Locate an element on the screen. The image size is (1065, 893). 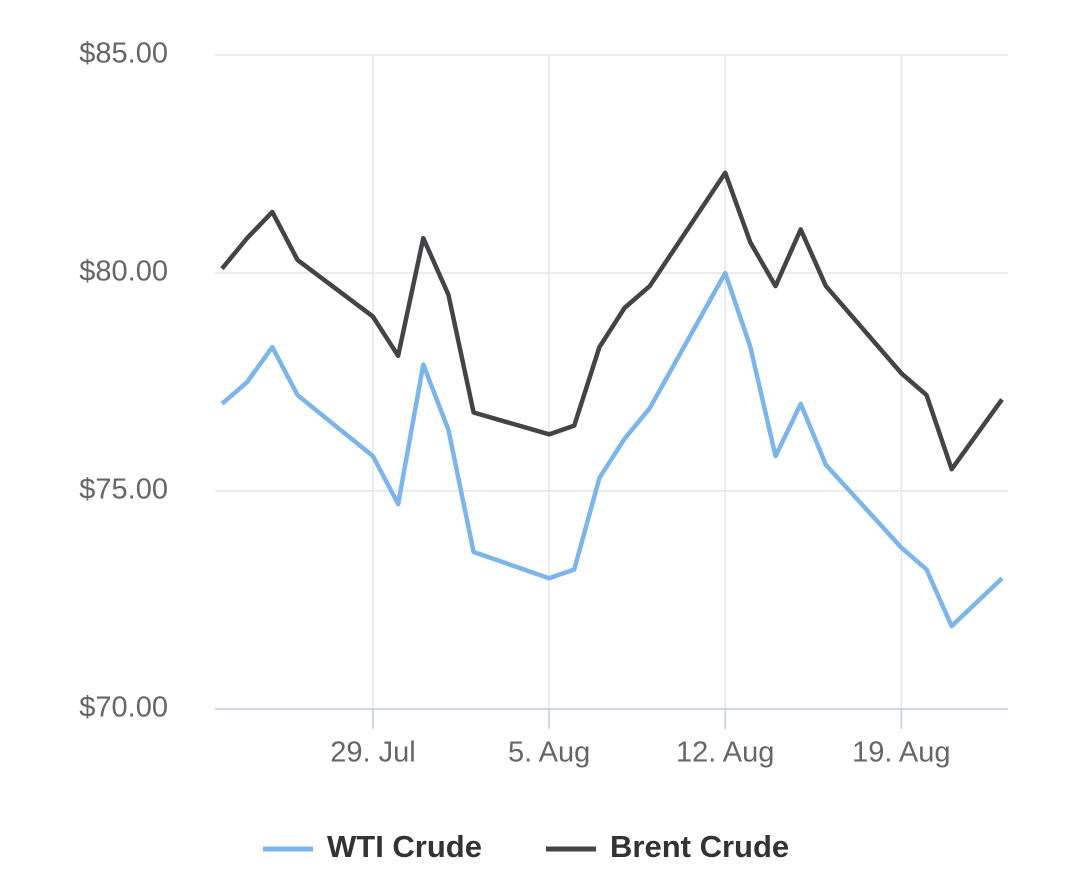
y-tick-label: $70.00 is located at coordinates (123, 708).